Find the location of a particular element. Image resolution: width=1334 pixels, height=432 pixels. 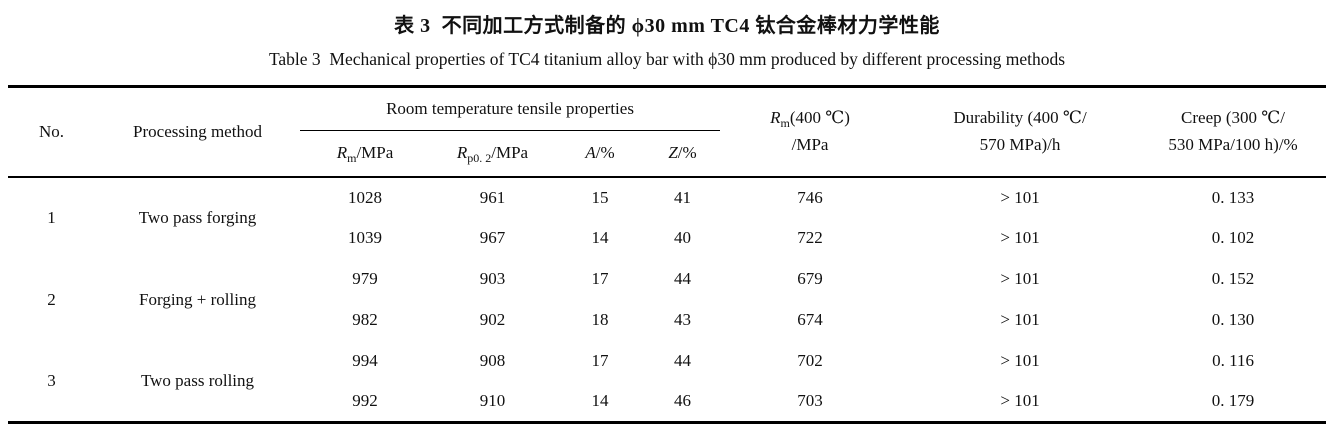

cell-creep: 0. 130 is located at coordinates (1233, 319).